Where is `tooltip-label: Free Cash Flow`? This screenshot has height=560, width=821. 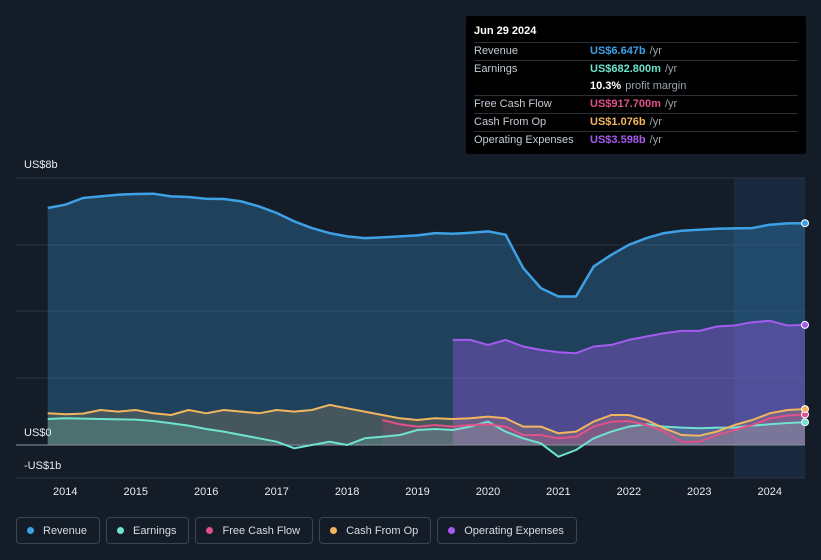
tooltip-label: Free Cash Flow is located at coordinates (513, 104).